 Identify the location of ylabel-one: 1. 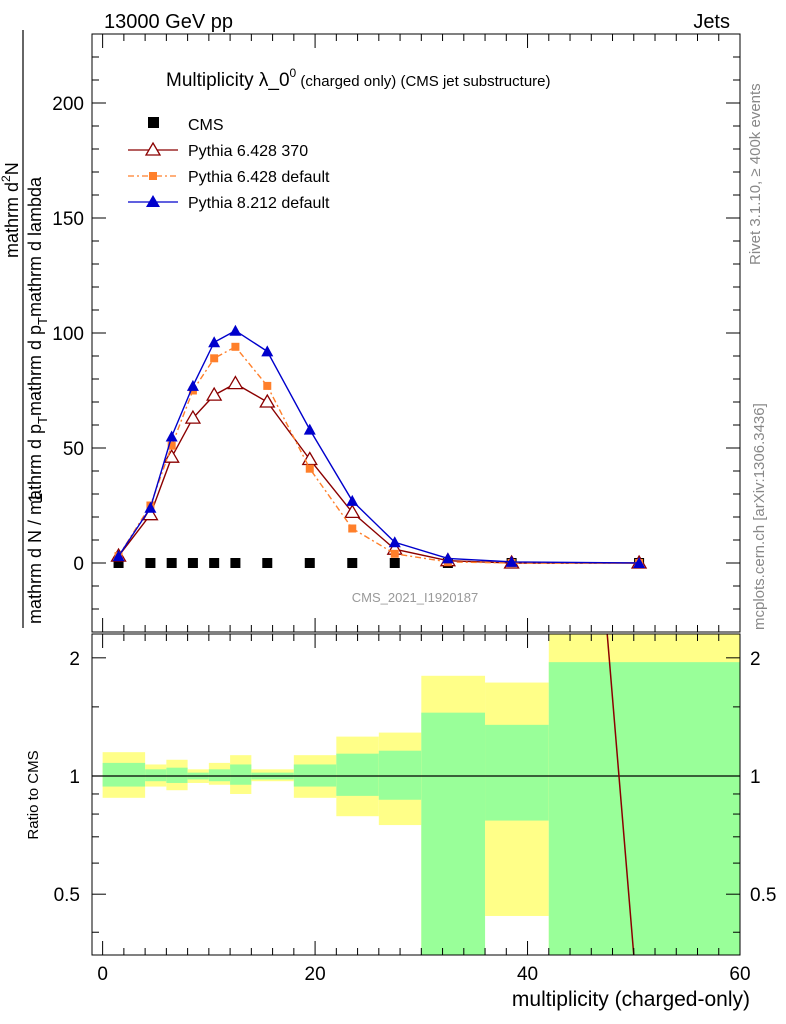
(36, 498).